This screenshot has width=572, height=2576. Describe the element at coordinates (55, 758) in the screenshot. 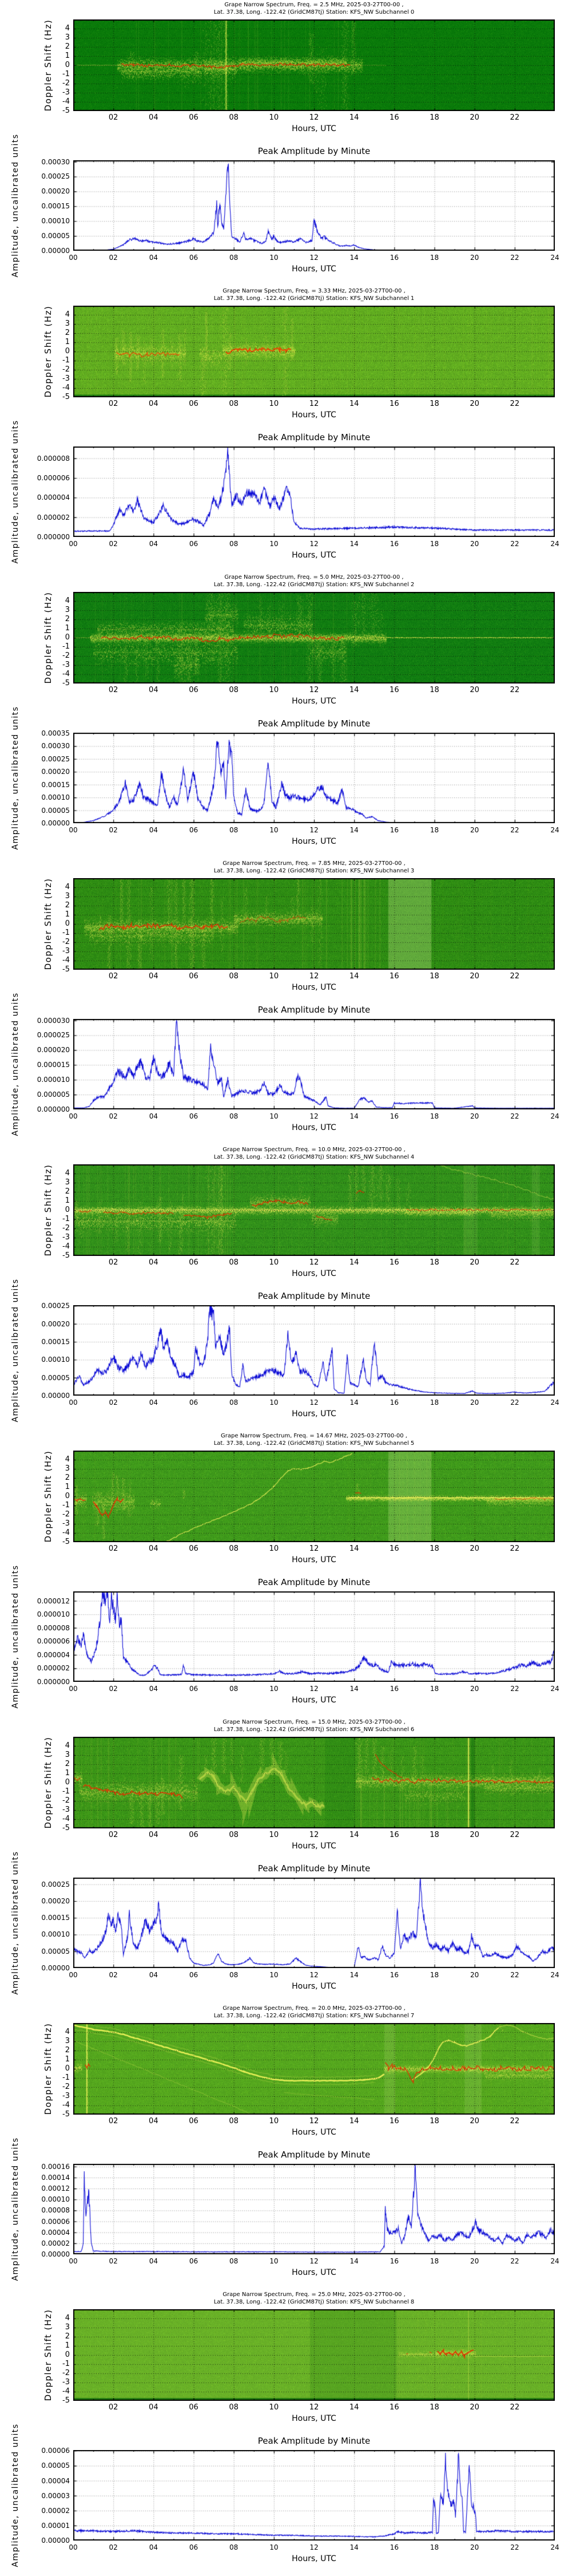

I see `y-tick-label: 0.00025` at that location.